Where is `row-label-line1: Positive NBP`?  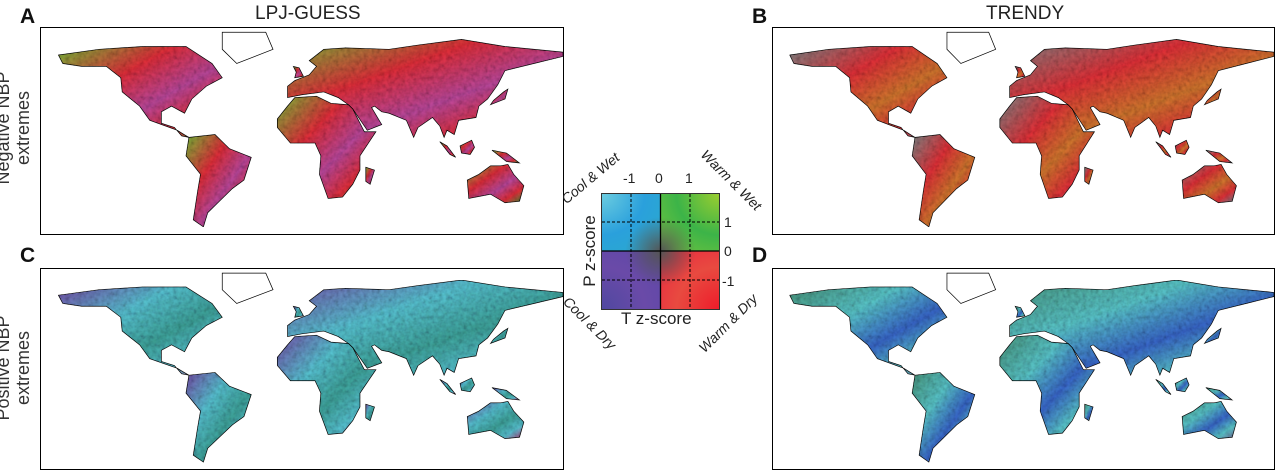 row-label-line1: Positive NBP is located at coordinates (6, 368).